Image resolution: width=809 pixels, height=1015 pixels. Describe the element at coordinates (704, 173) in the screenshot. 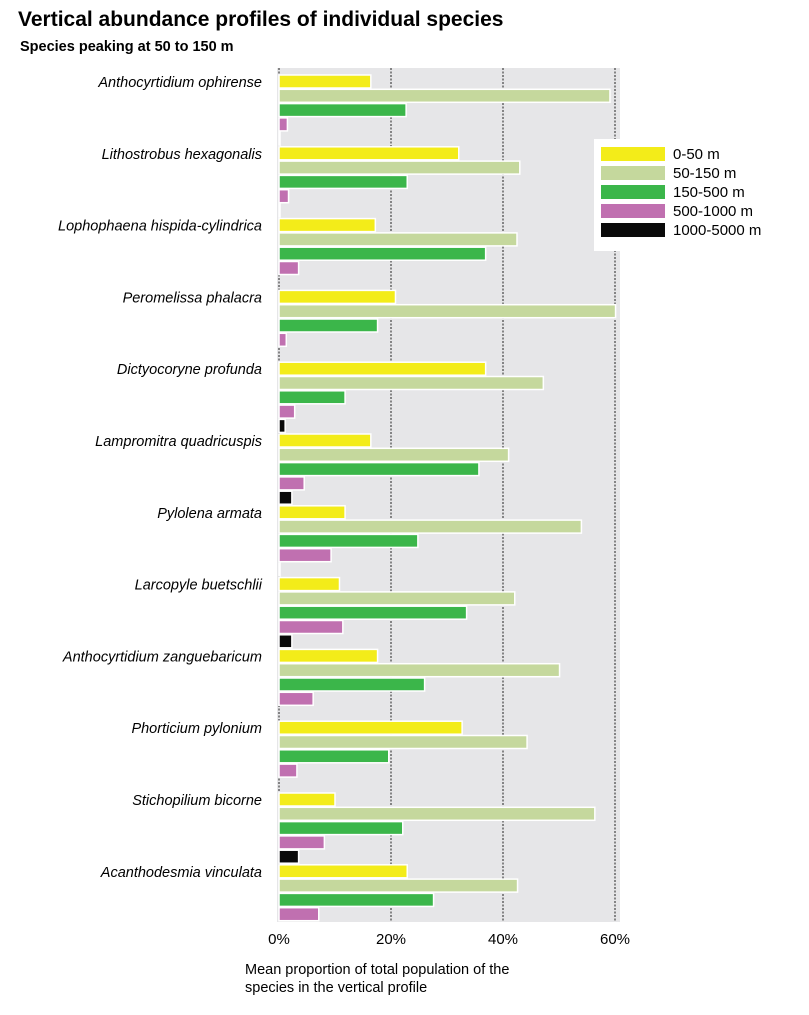

I see `legend-label: 50-150 m` at that location.